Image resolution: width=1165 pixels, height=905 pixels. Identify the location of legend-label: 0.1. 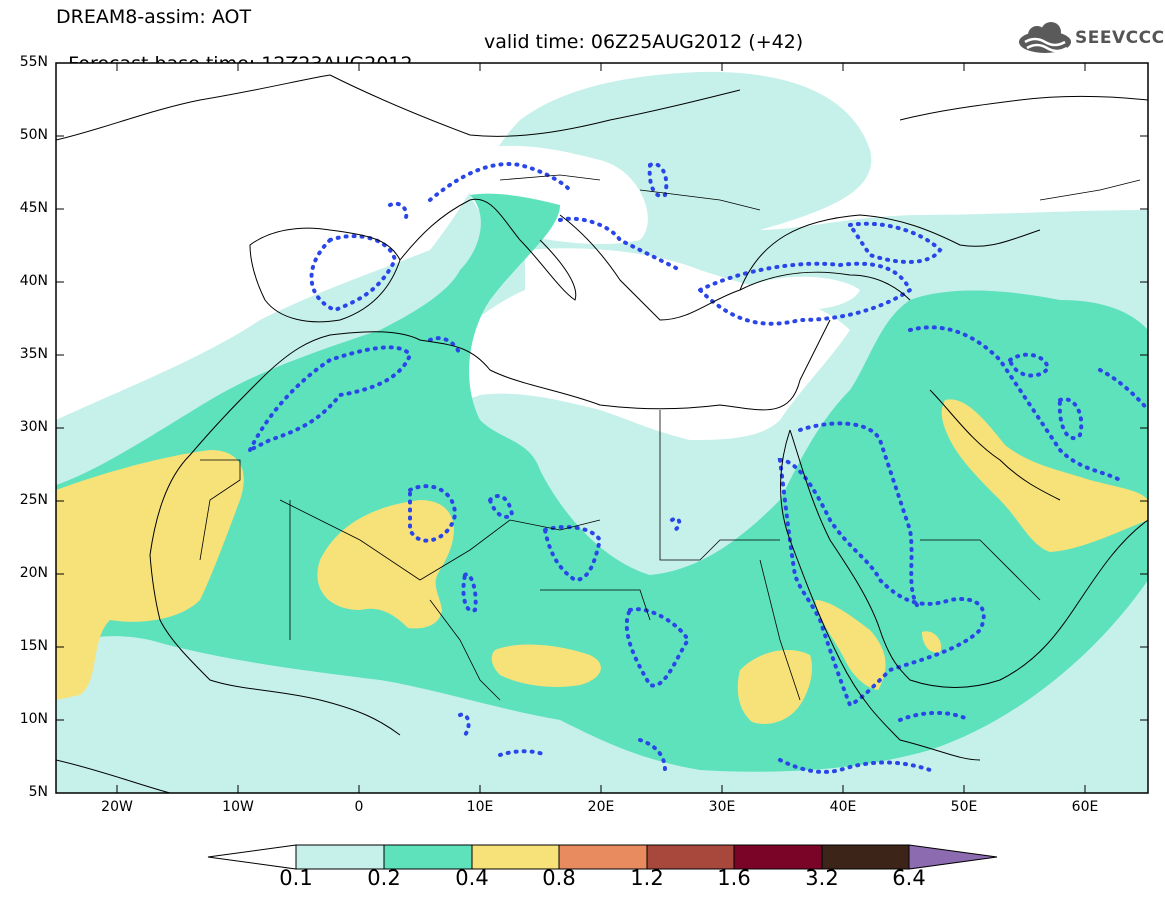
(296, 878).